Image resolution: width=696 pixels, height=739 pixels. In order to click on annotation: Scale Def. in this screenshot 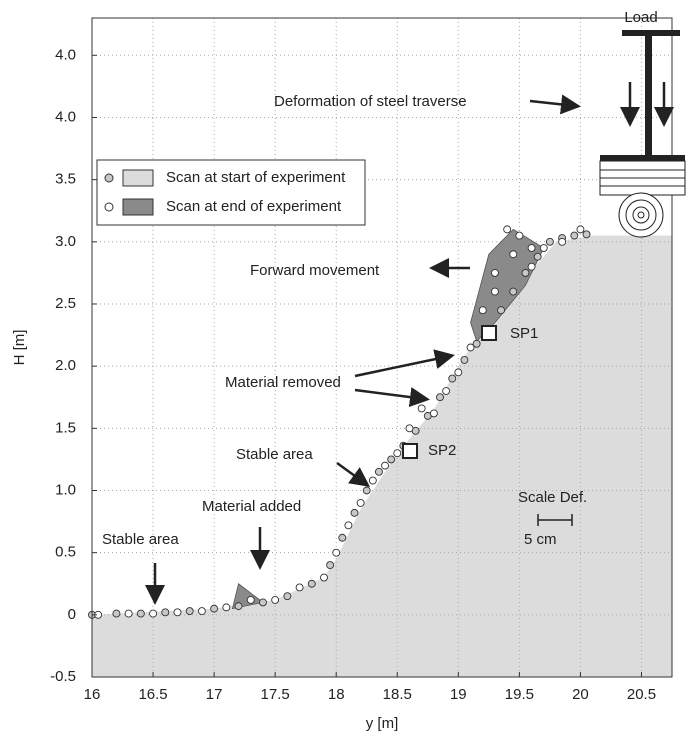, I will do `click(552, 497)`.